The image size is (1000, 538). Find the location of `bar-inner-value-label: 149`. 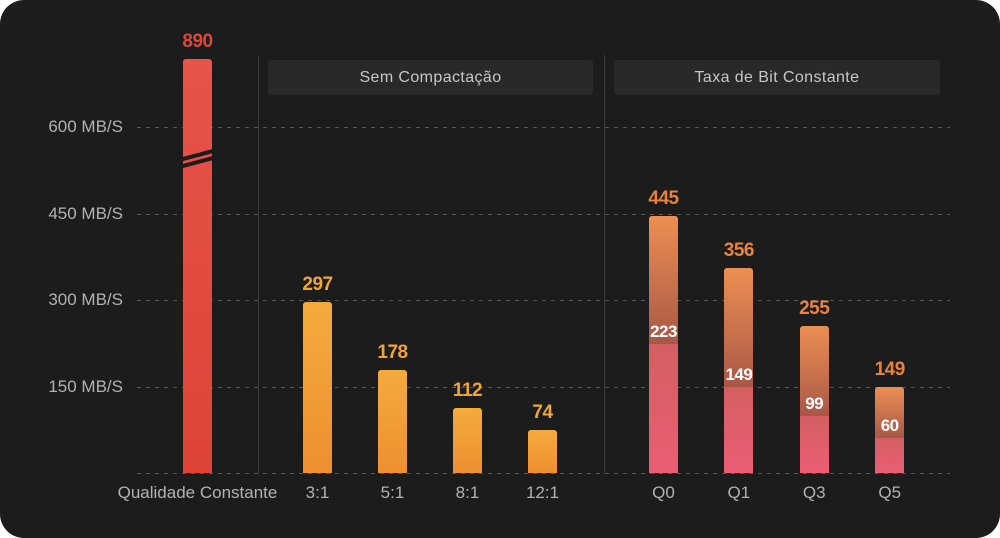

bar-inner-value-label: 149 is located at coordinates (739, 374).